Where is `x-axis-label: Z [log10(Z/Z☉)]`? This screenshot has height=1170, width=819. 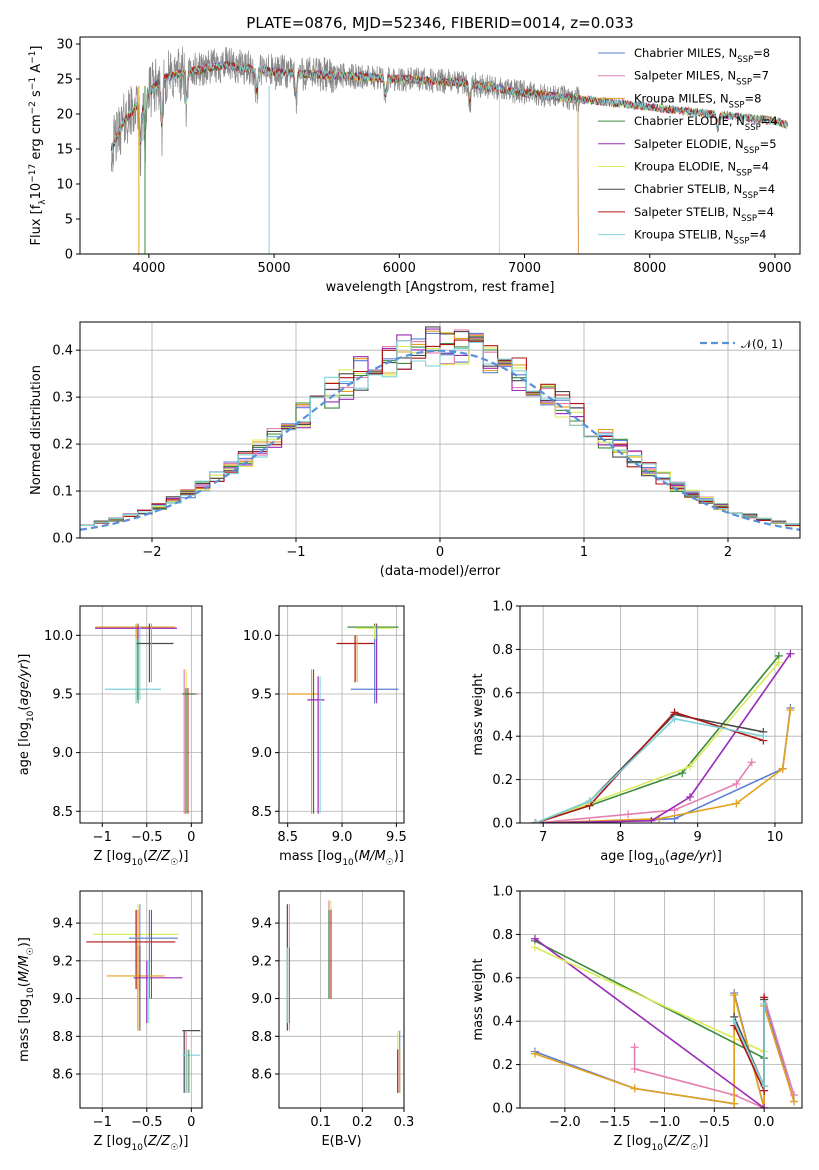 x-axis-label: Z [log10(Z/Z☉)] is located at coordinates (141, 1143).